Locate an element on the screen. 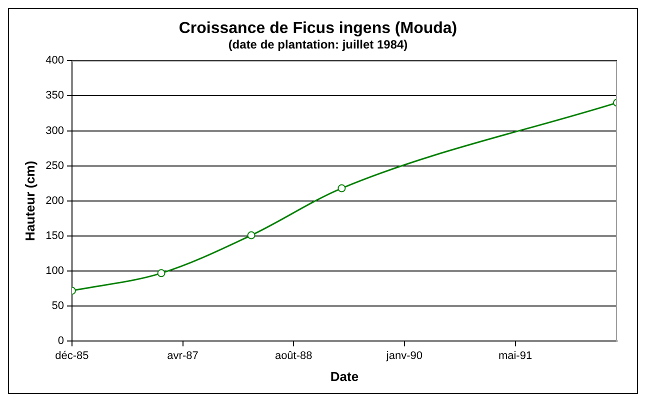  y-tick-label: 200 is located at coordinates (55, 200).